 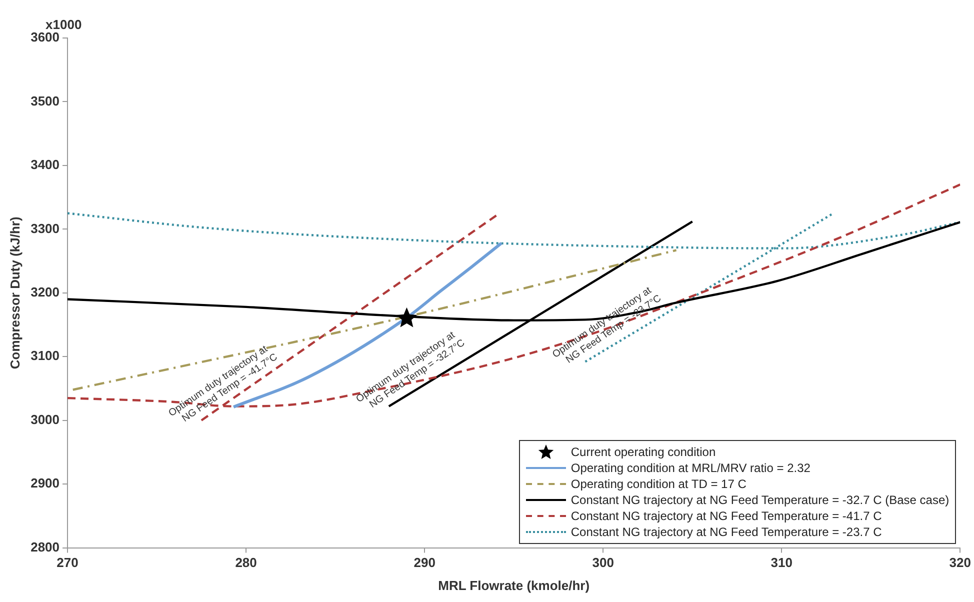 I want to click on legend-label: Constant NG trajectory at NG Feed Temperature = -41.7 C, so click(x=726, y=515).